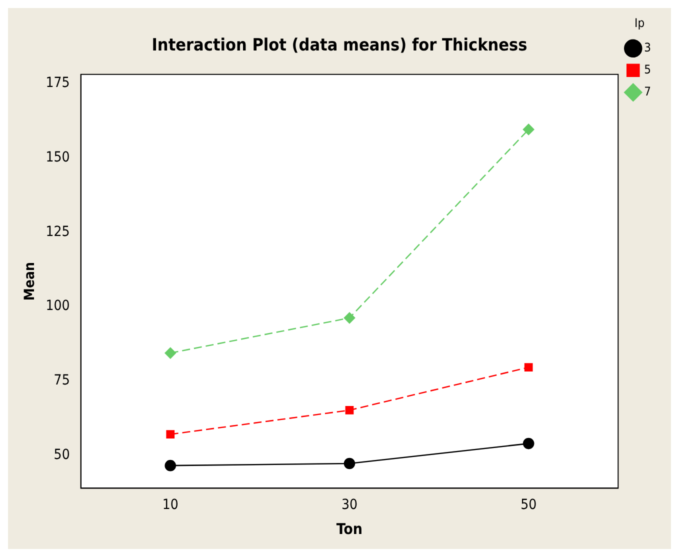 The width and height of the screenshot is (679, 557). What do you see at coordinates (340, 46) in the screenshot?
I see `chart-title: Interaction Plot (data means) for Thickness` at bounding box center [340, 46].